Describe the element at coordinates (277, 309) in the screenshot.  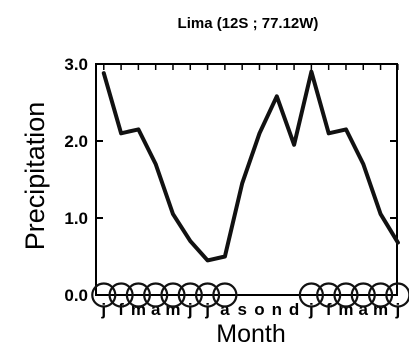
I see `x-tick-label: n` at that location.